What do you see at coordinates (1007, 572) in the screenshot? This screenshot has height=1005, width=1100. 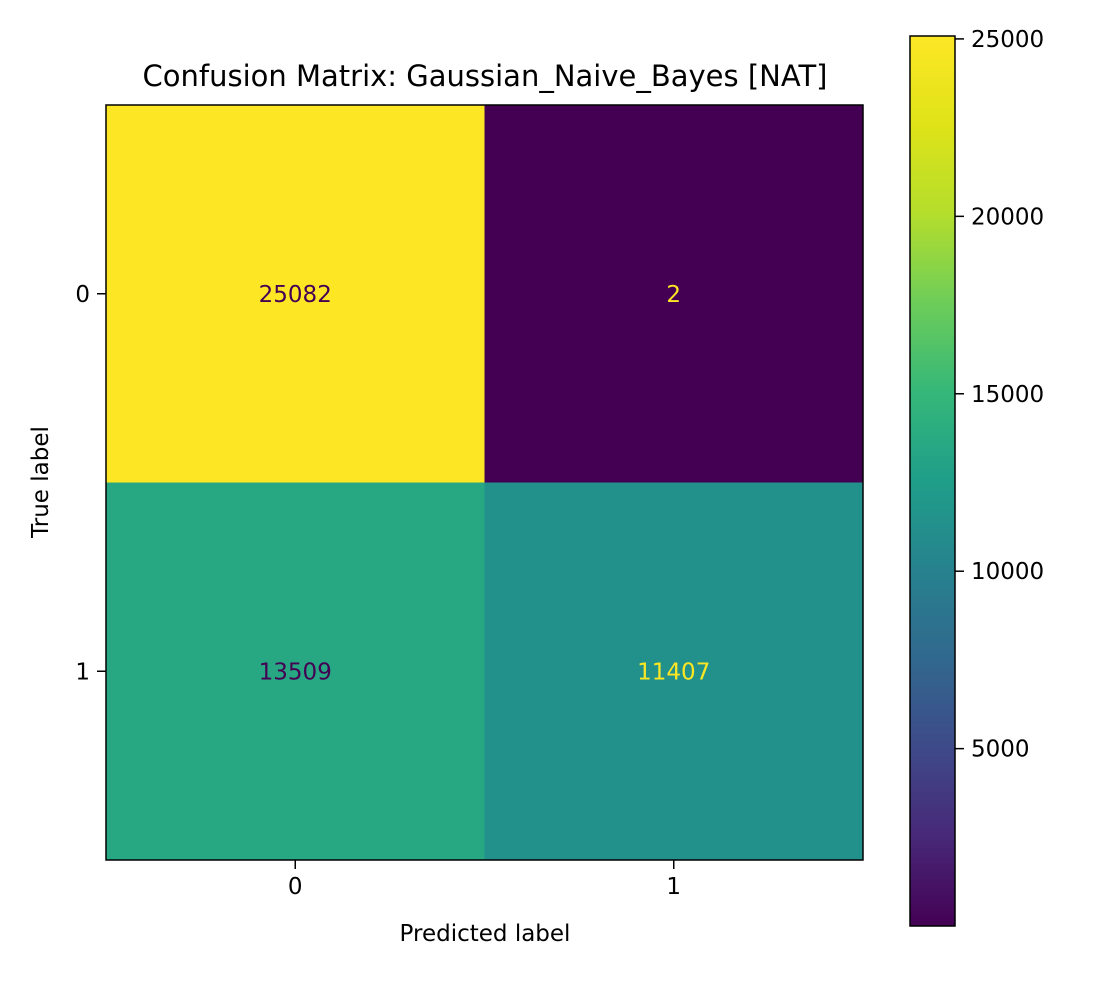 I see `colorbar-tick-label: 10000` at bounding box center [1007, 572].